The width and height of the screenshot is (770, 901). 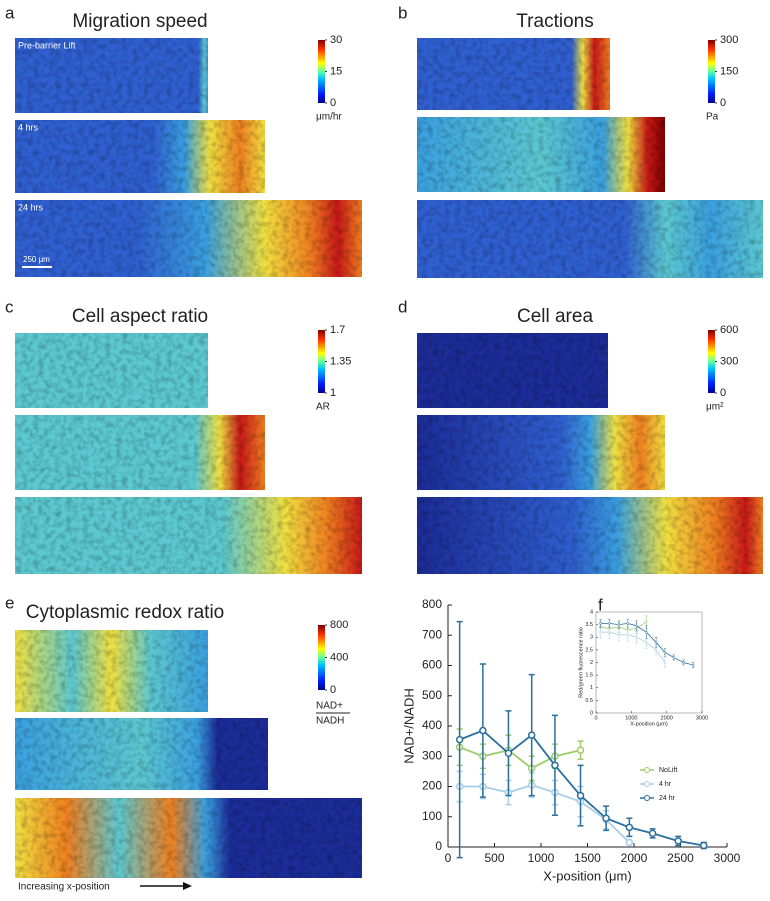 What do you see at coordinates (336, 40) in the screenshot?
I see `colorbar-tick-label: 30` at bounding box center [336, 40].